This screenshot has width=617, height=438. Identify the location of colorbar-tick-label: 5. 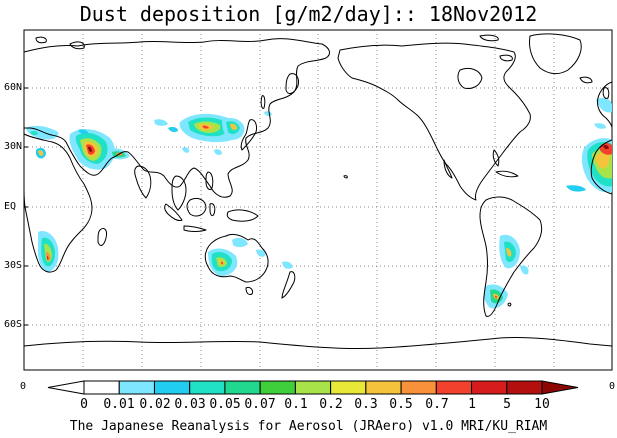
(507, 404).